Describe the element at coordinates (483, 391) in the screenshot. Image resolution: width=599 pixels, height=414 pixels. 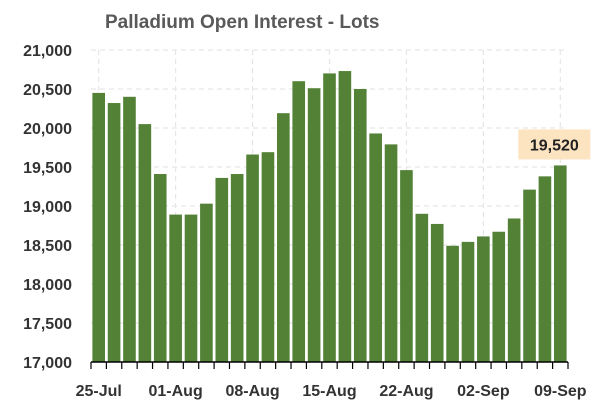
I see `x-tick-label: 02-Sep` at that location.